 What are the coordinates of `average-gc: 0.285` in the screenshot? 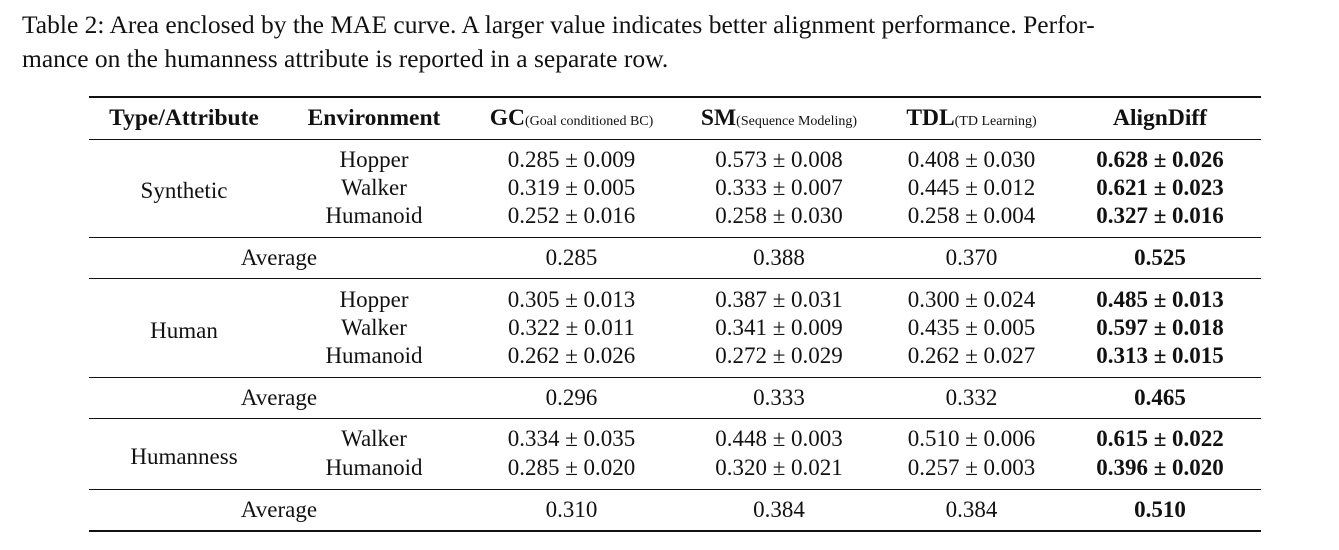 It's located at (571, 258).